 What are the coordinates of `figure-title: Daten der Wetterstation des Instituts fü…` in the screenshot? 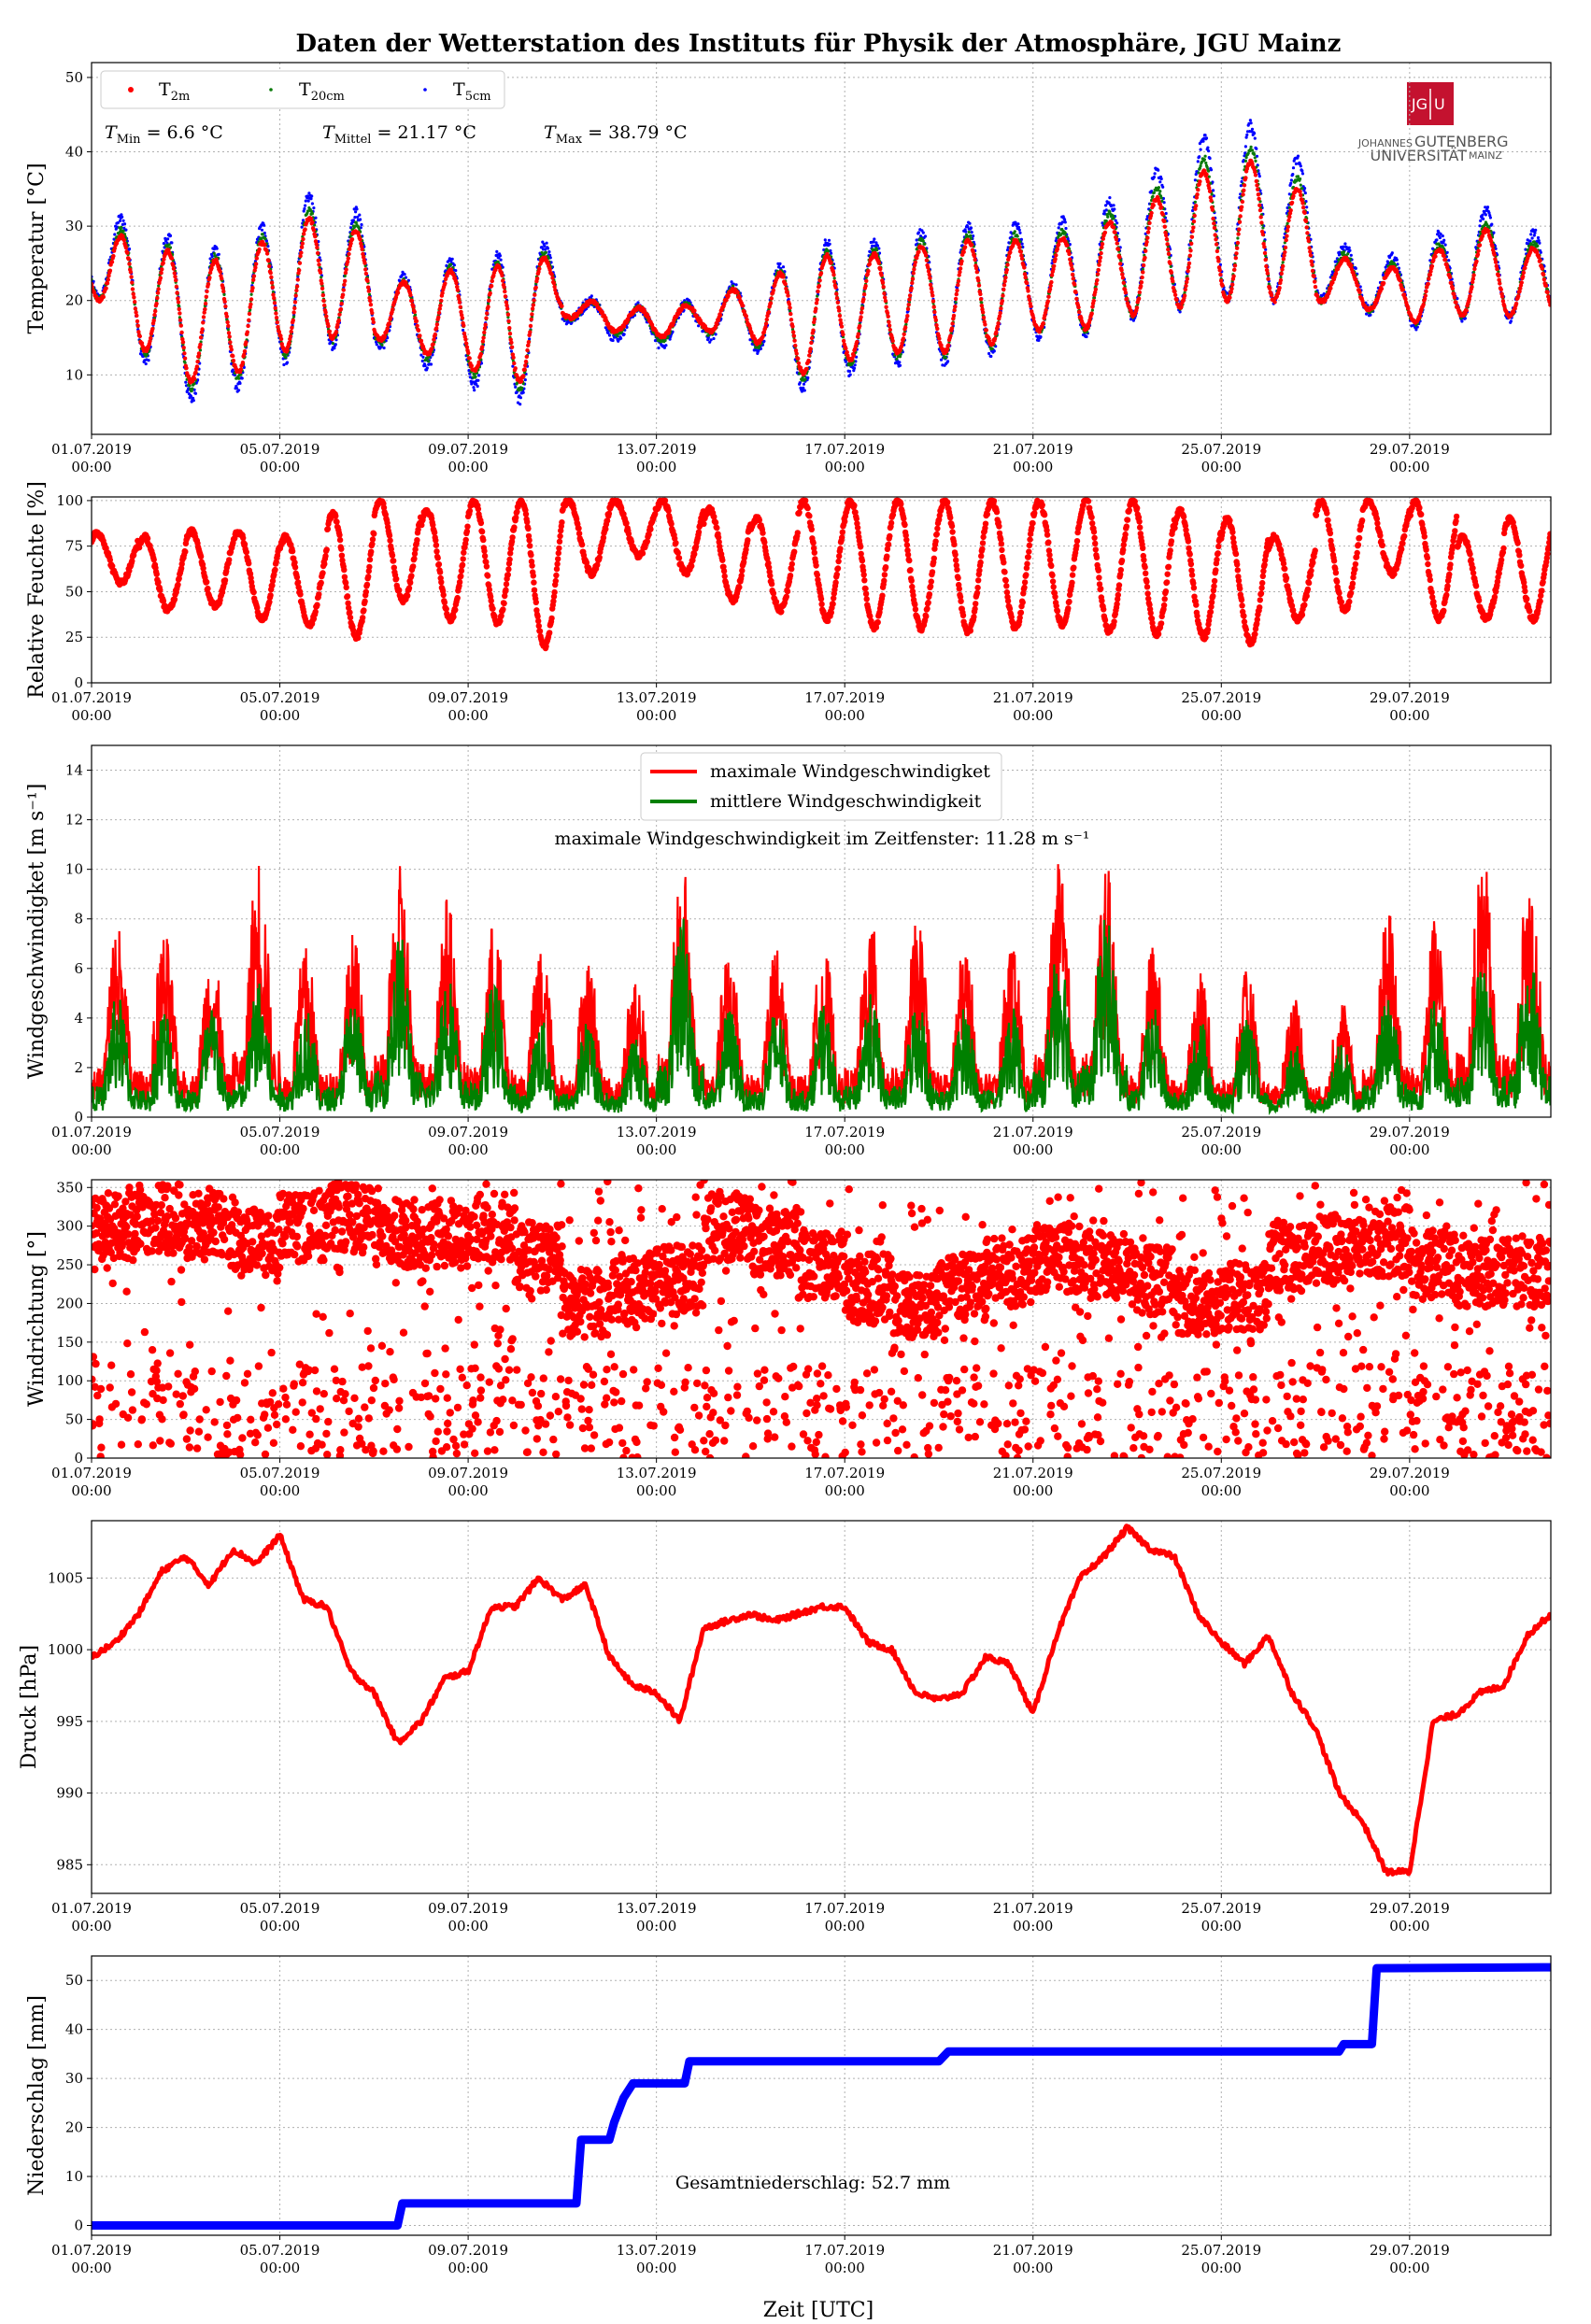 It's located at (819, 44).